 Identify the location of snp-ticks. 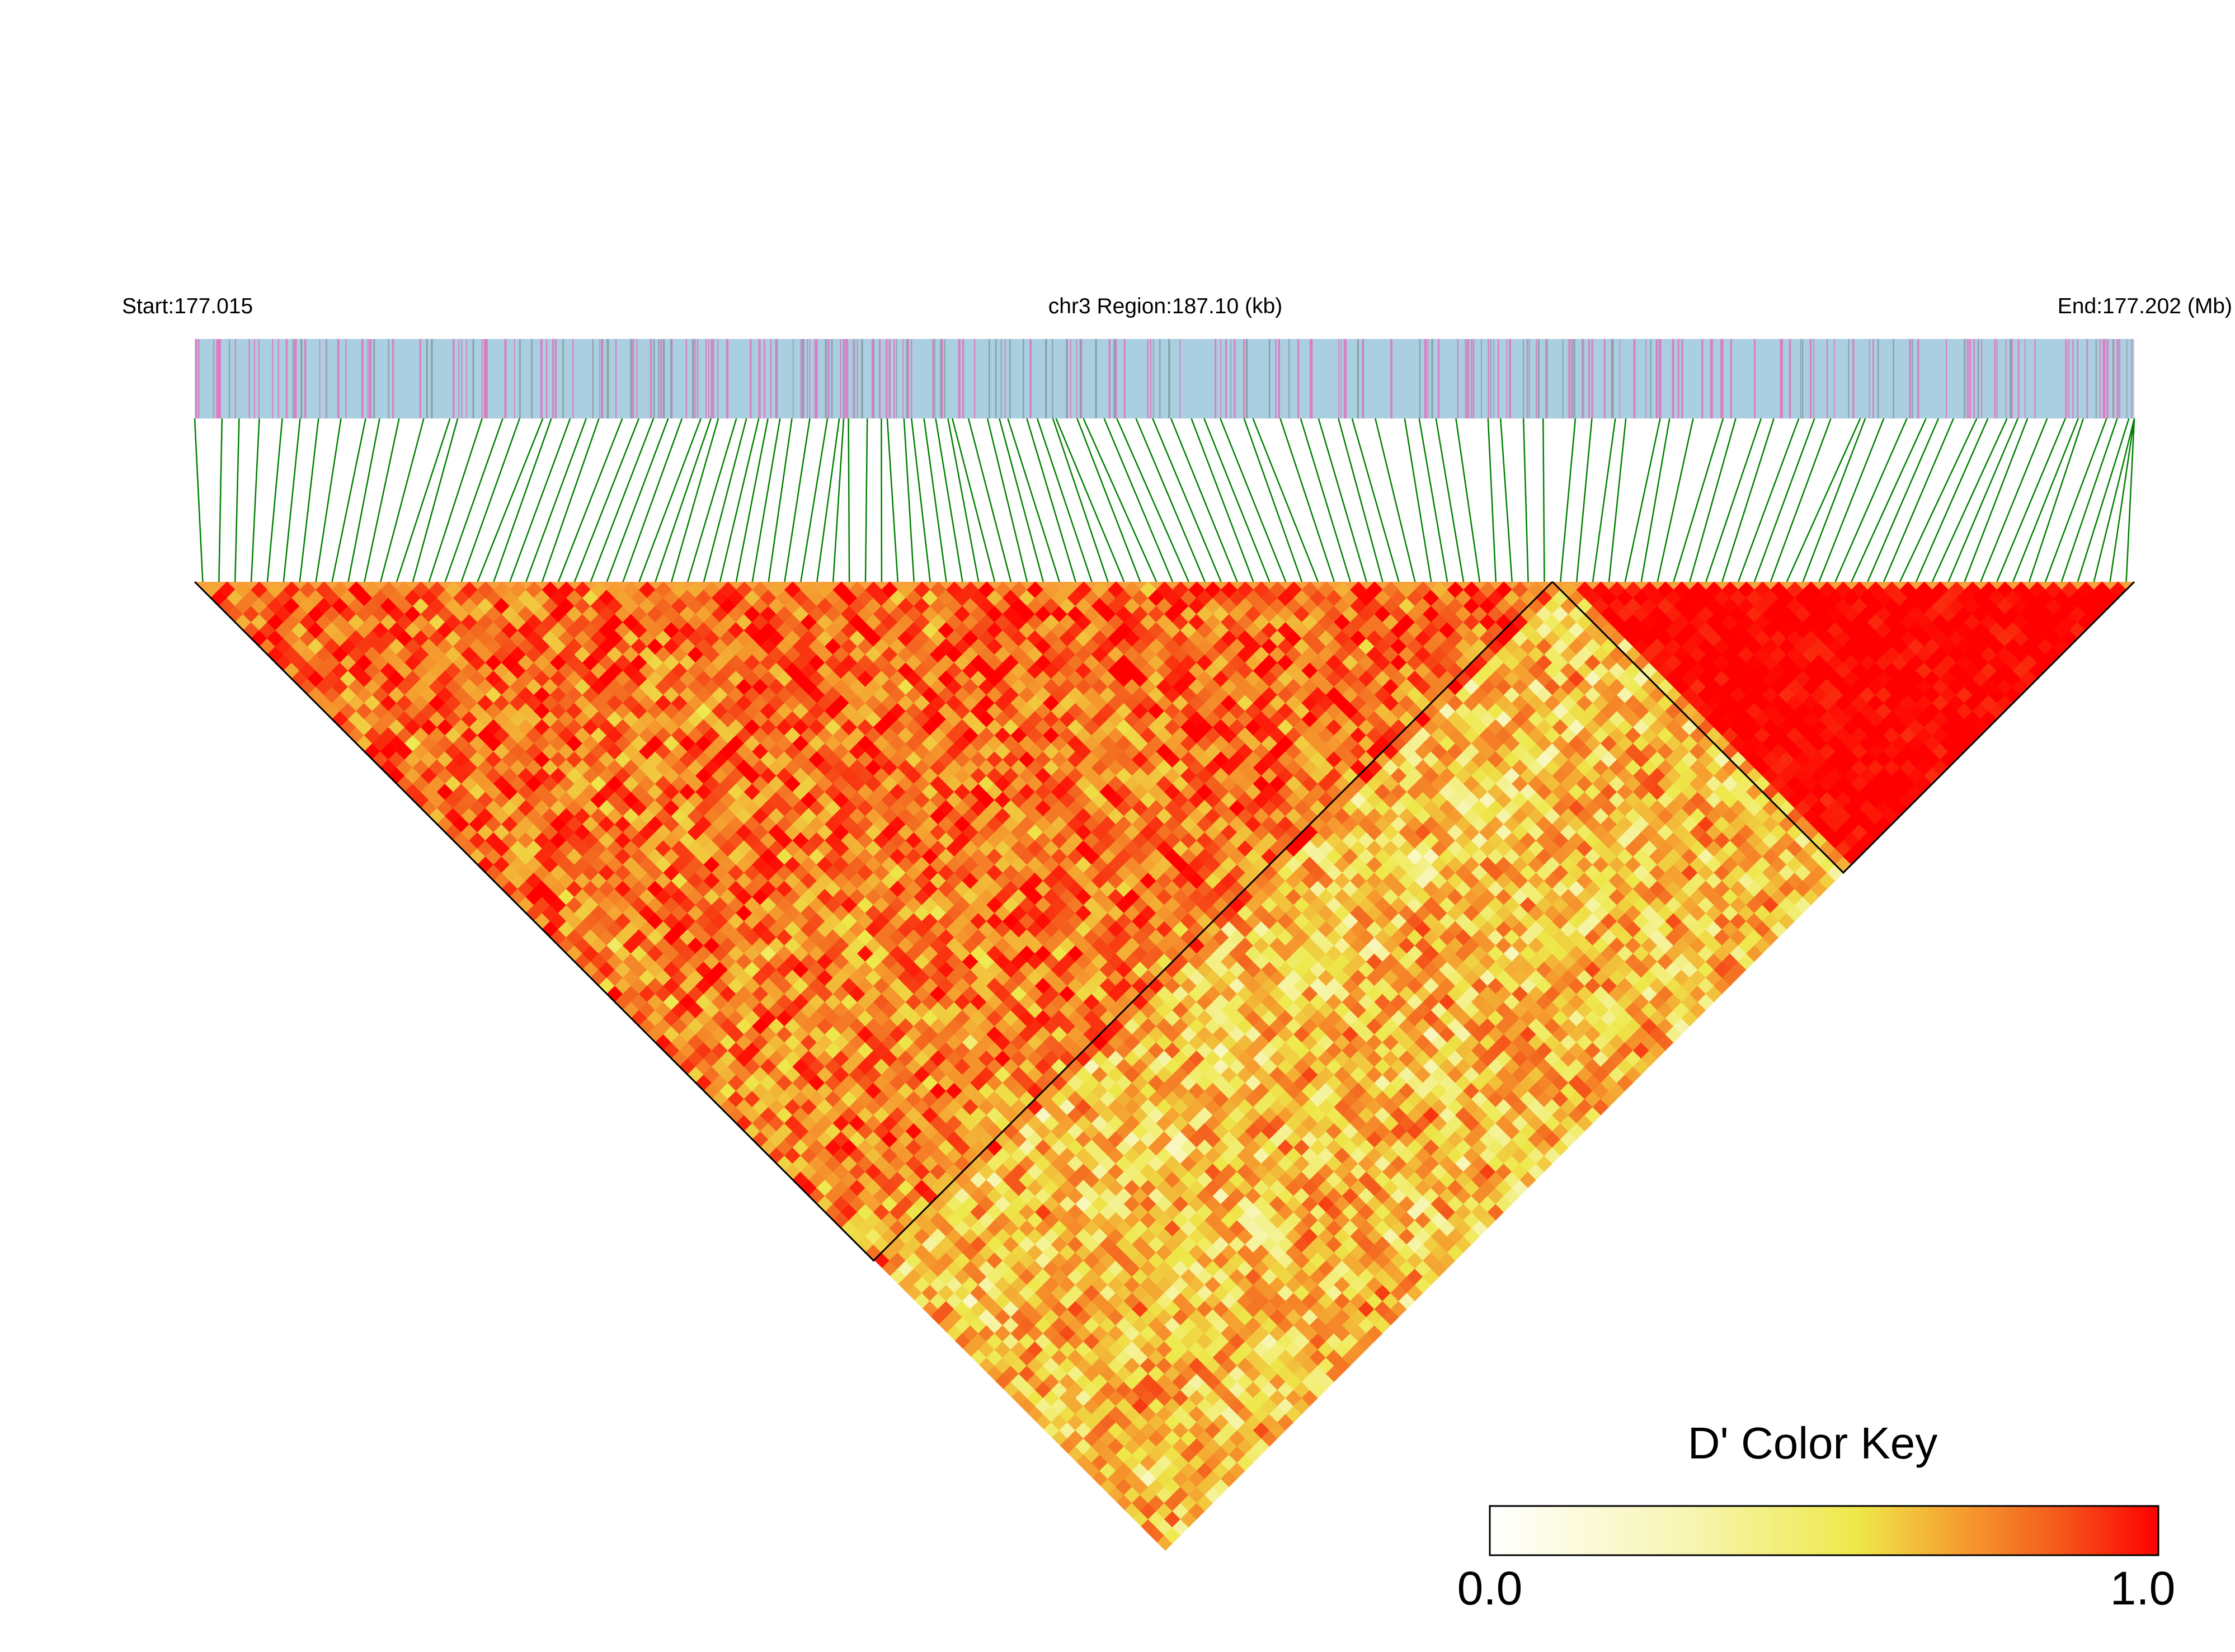
(1164, 379).